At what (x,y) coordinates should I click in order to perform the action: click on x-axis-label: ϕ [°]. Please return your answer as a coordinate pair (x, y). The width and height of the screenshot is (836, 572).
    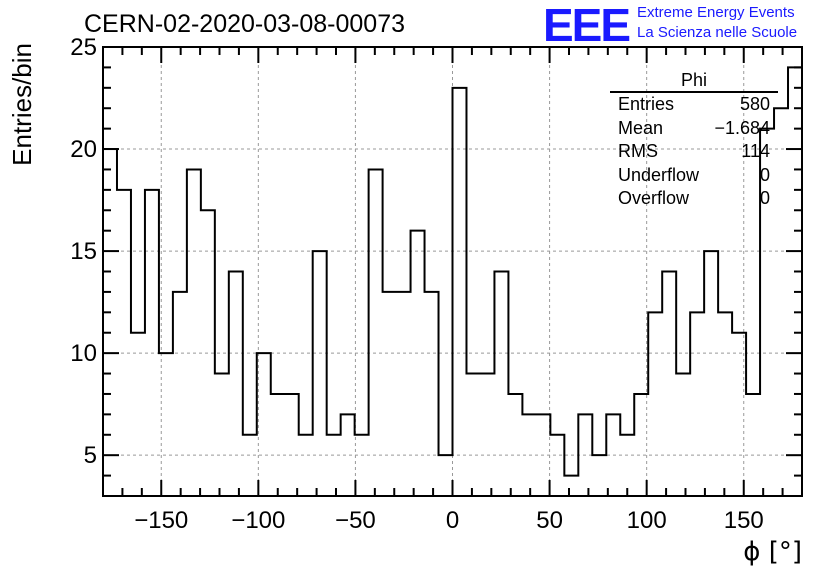
    Looking at the image, I should click on (772, 552).